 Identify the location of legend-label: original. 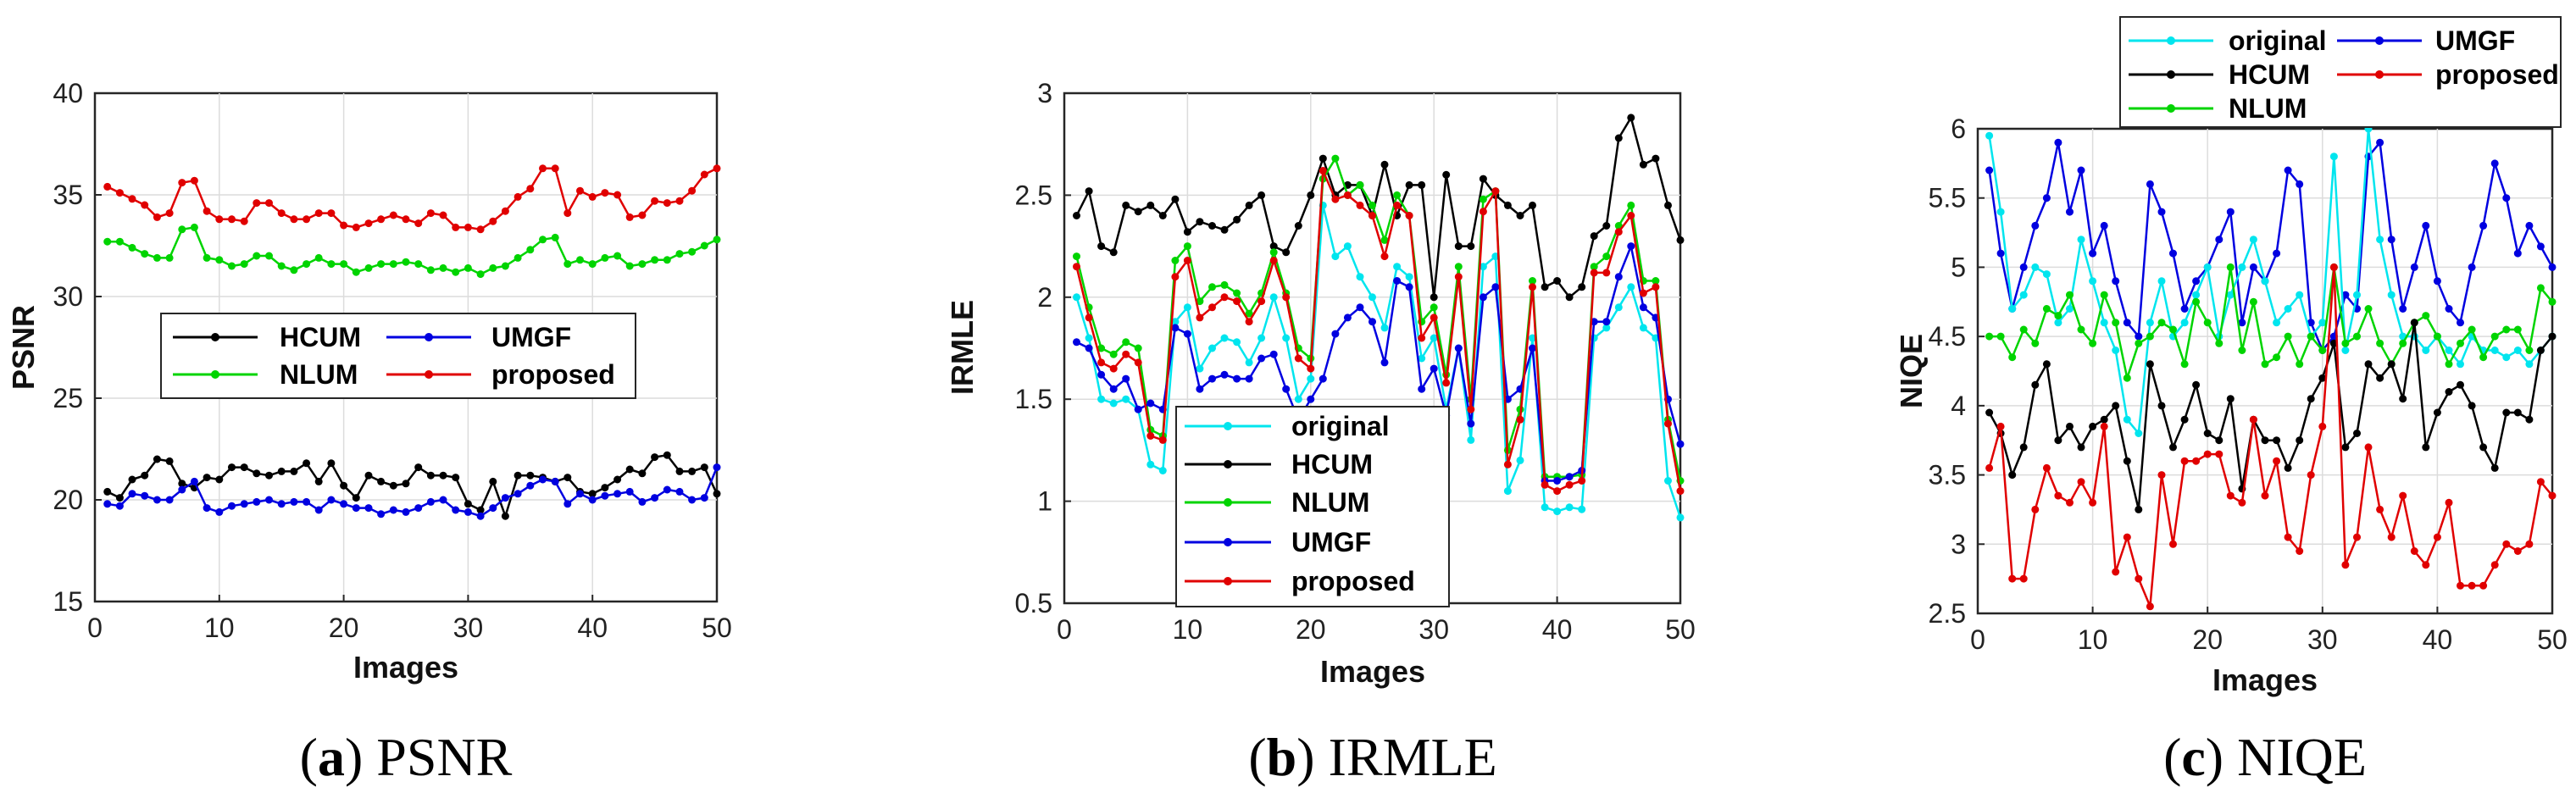
(1340, 426).